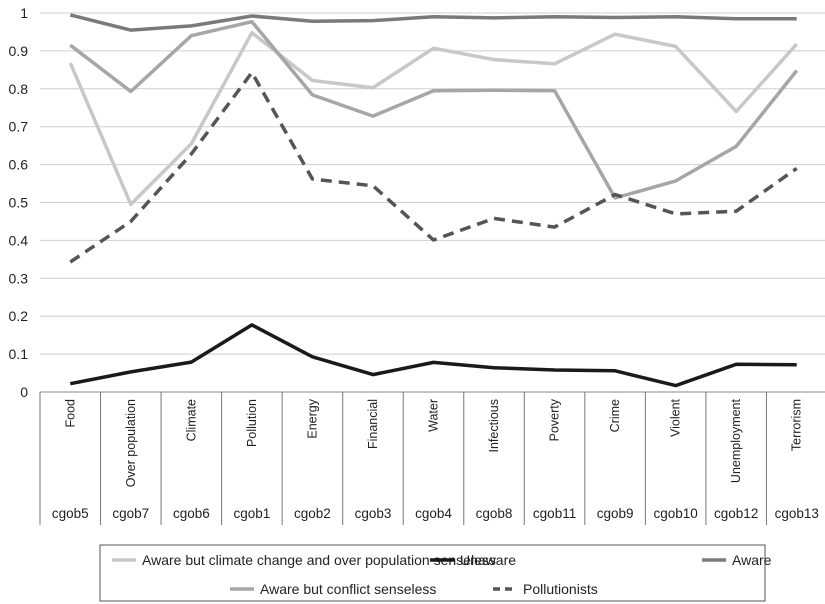 This screenshot has width=825, height=604. What do you see at coordinates (19, 51) in the screenshot?
I see `y-tick-label: 0.9` at bounding box center [19, 51].